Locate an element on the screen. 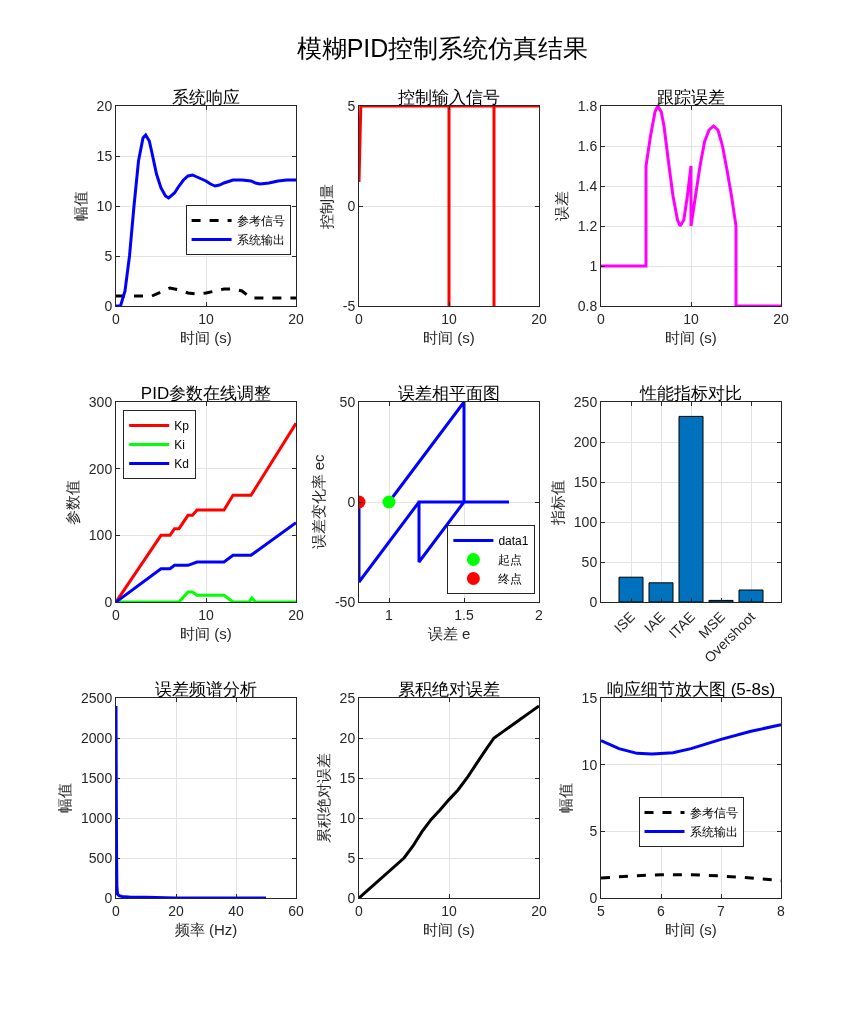  y-axis-title: 参数值 is located at coordinates (73, 502).